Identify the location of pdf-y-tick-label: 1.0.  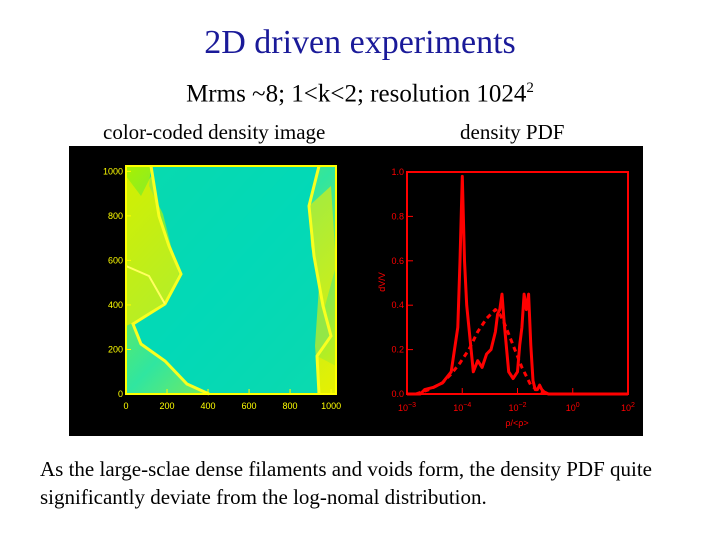
(397, 172).